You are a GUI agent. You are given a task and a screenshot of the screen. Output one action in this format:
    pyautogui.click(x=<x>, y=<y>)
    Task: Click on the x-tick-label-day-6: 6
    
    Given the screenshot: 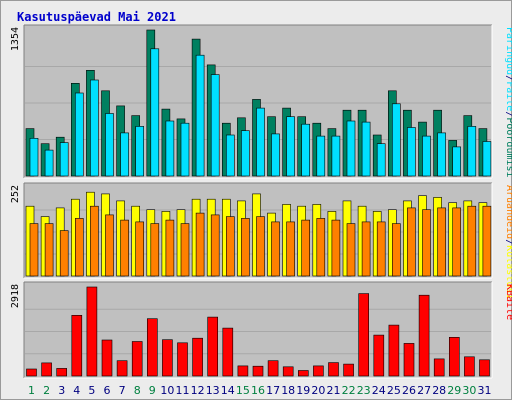 What is the action you would take?
    pyautogui.click(x=107, y=390)
    